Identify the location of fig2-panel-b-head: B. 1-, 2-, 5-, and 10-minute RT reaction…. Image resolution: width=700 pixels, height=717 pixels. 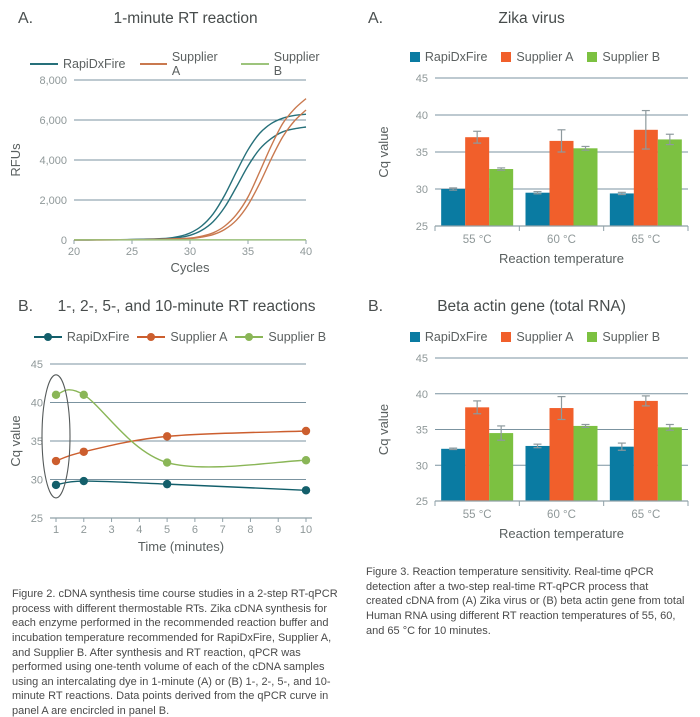
(179, 307).